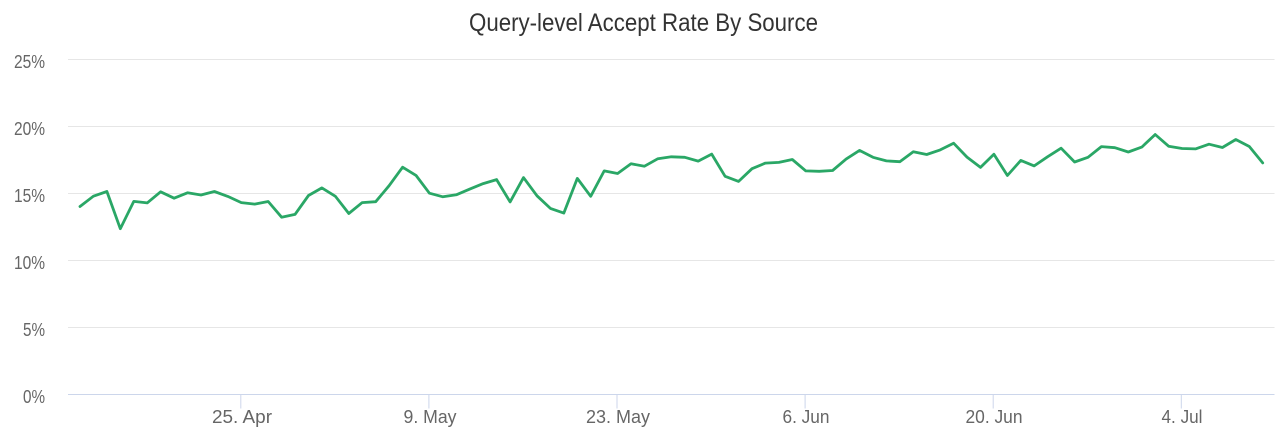  I want to click on svg-text: 15%, so click(29, 196).